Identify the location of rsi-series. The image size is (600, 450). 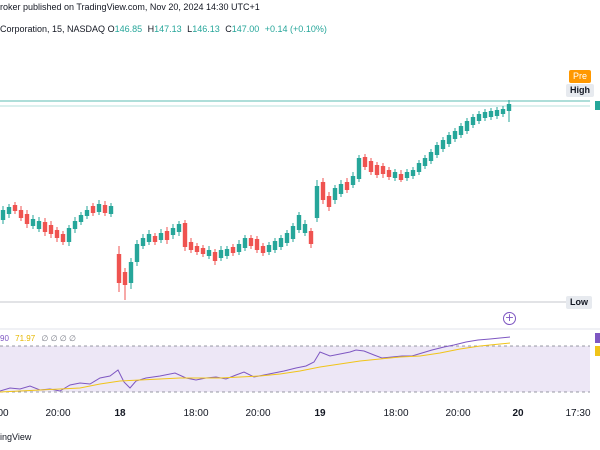
(255, 364).